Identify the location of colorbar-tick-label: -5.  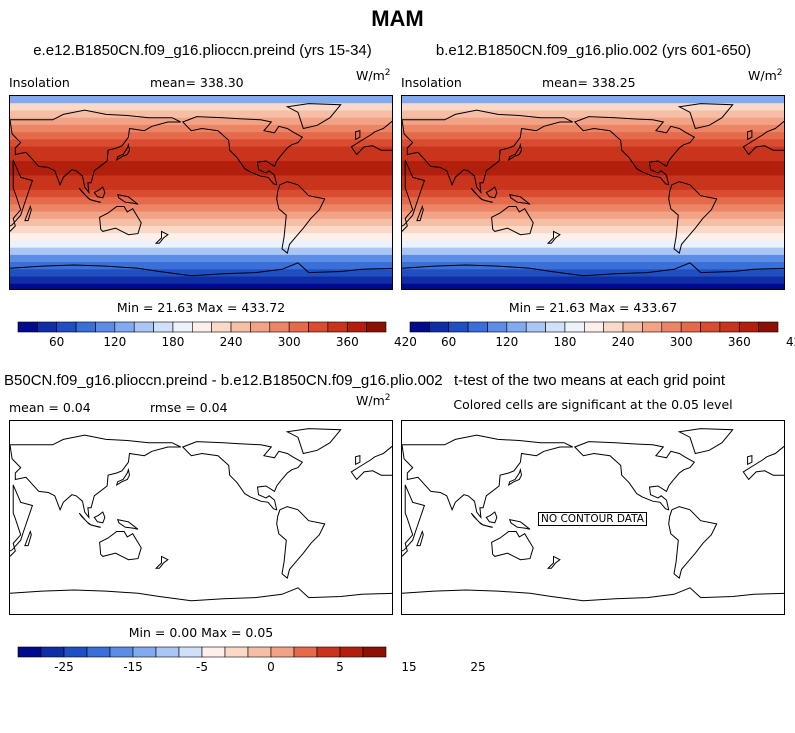
(202, 667).